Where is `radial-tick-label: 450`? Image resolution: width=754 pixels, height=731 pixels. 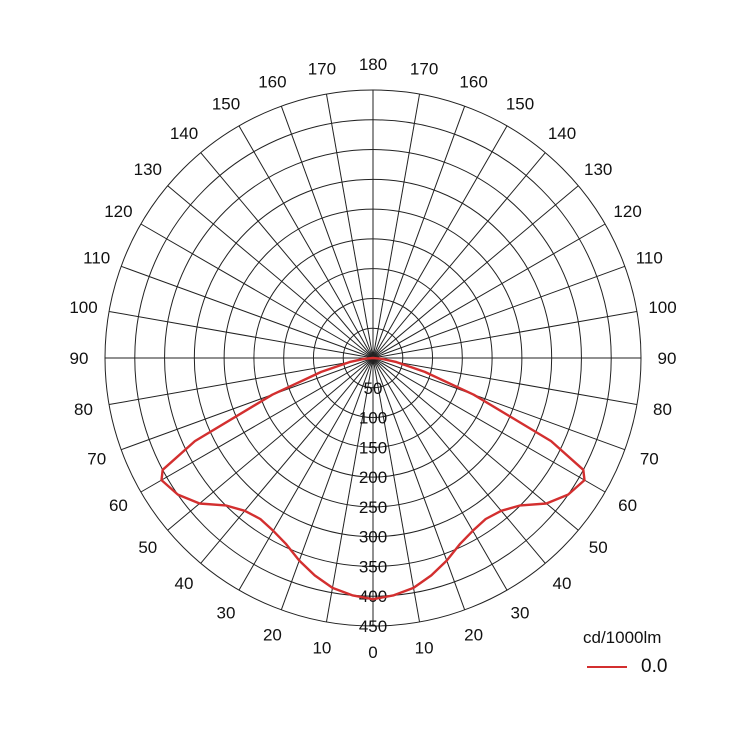
radial-tick-label: 450 is located at coordinates (373, 626).